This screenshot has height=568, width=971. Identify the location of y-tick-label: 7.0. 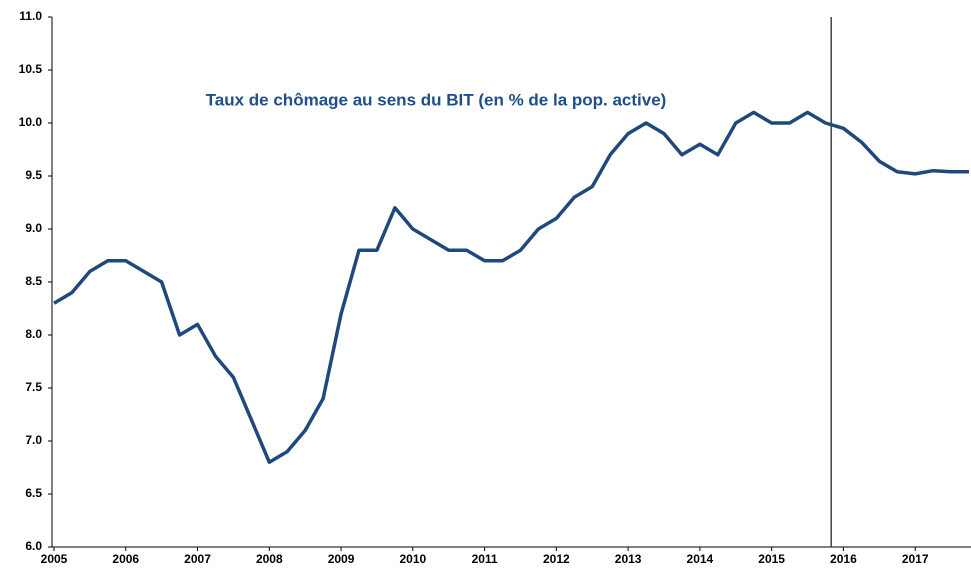
(33, 440).